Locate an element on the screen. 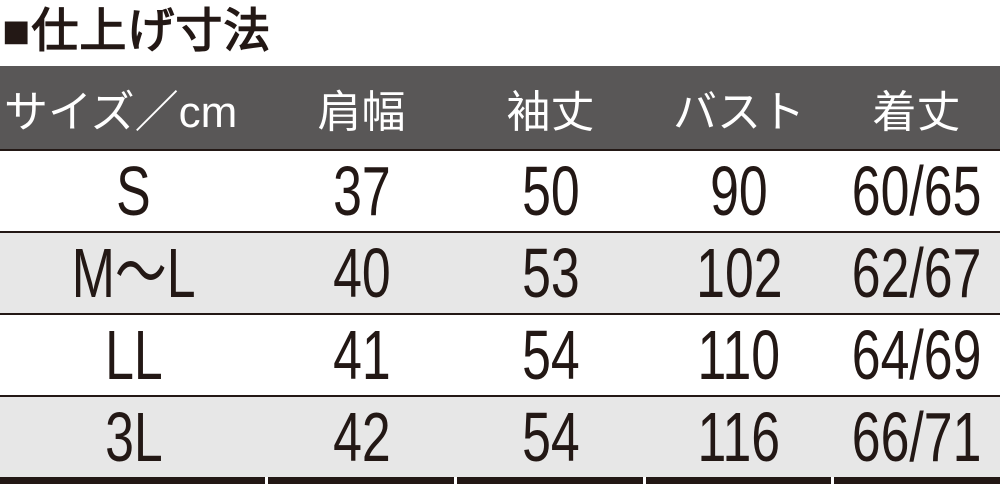 The height and width of the screenshot is (486, 1000). size-label: 3L is located at coordinates (133, 437).